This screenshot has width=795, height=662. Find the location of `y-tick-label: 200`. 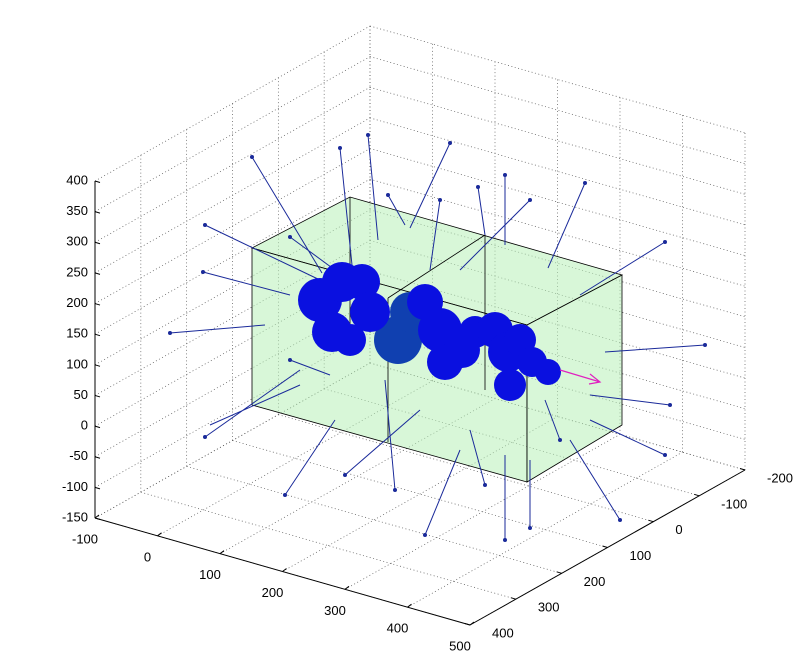

y-tick-label: 200 is located at coordinates (595, 581).